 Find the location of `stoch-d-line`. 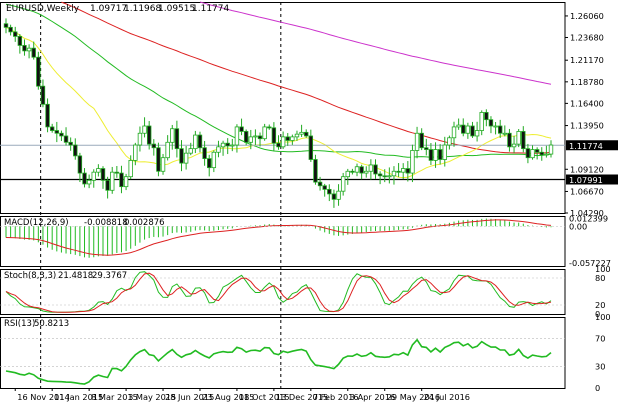

stoch-d-line is located at coordinates (278, 292).